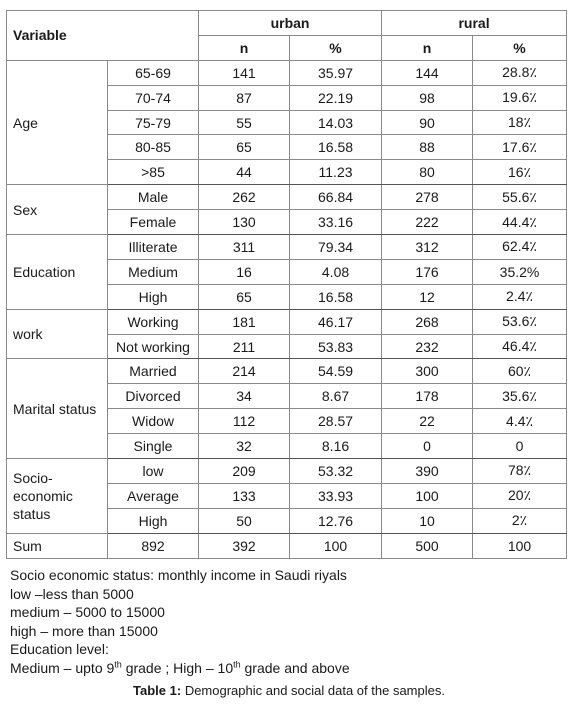  I want to click on rural-n-cell: 0, so click(427, 446).